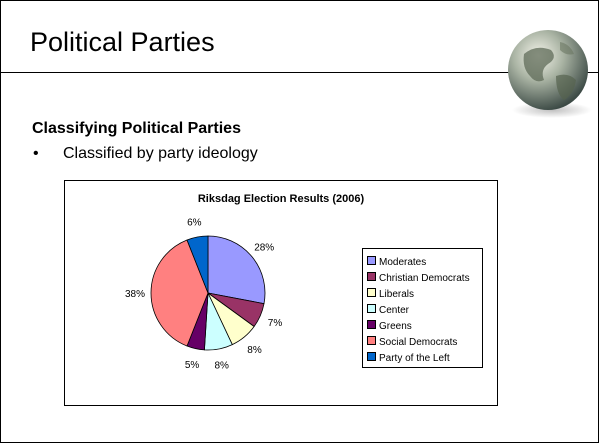  What do you see at coordinates (236, 270) in the screenshot?
I see `pie-slice-moderates` at bounding box center [236, 270].